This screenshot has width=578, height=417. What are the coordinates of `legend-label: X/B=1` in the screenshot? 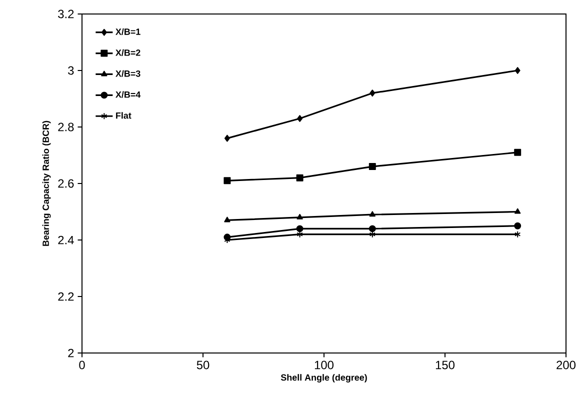 It's located at (128, 32).